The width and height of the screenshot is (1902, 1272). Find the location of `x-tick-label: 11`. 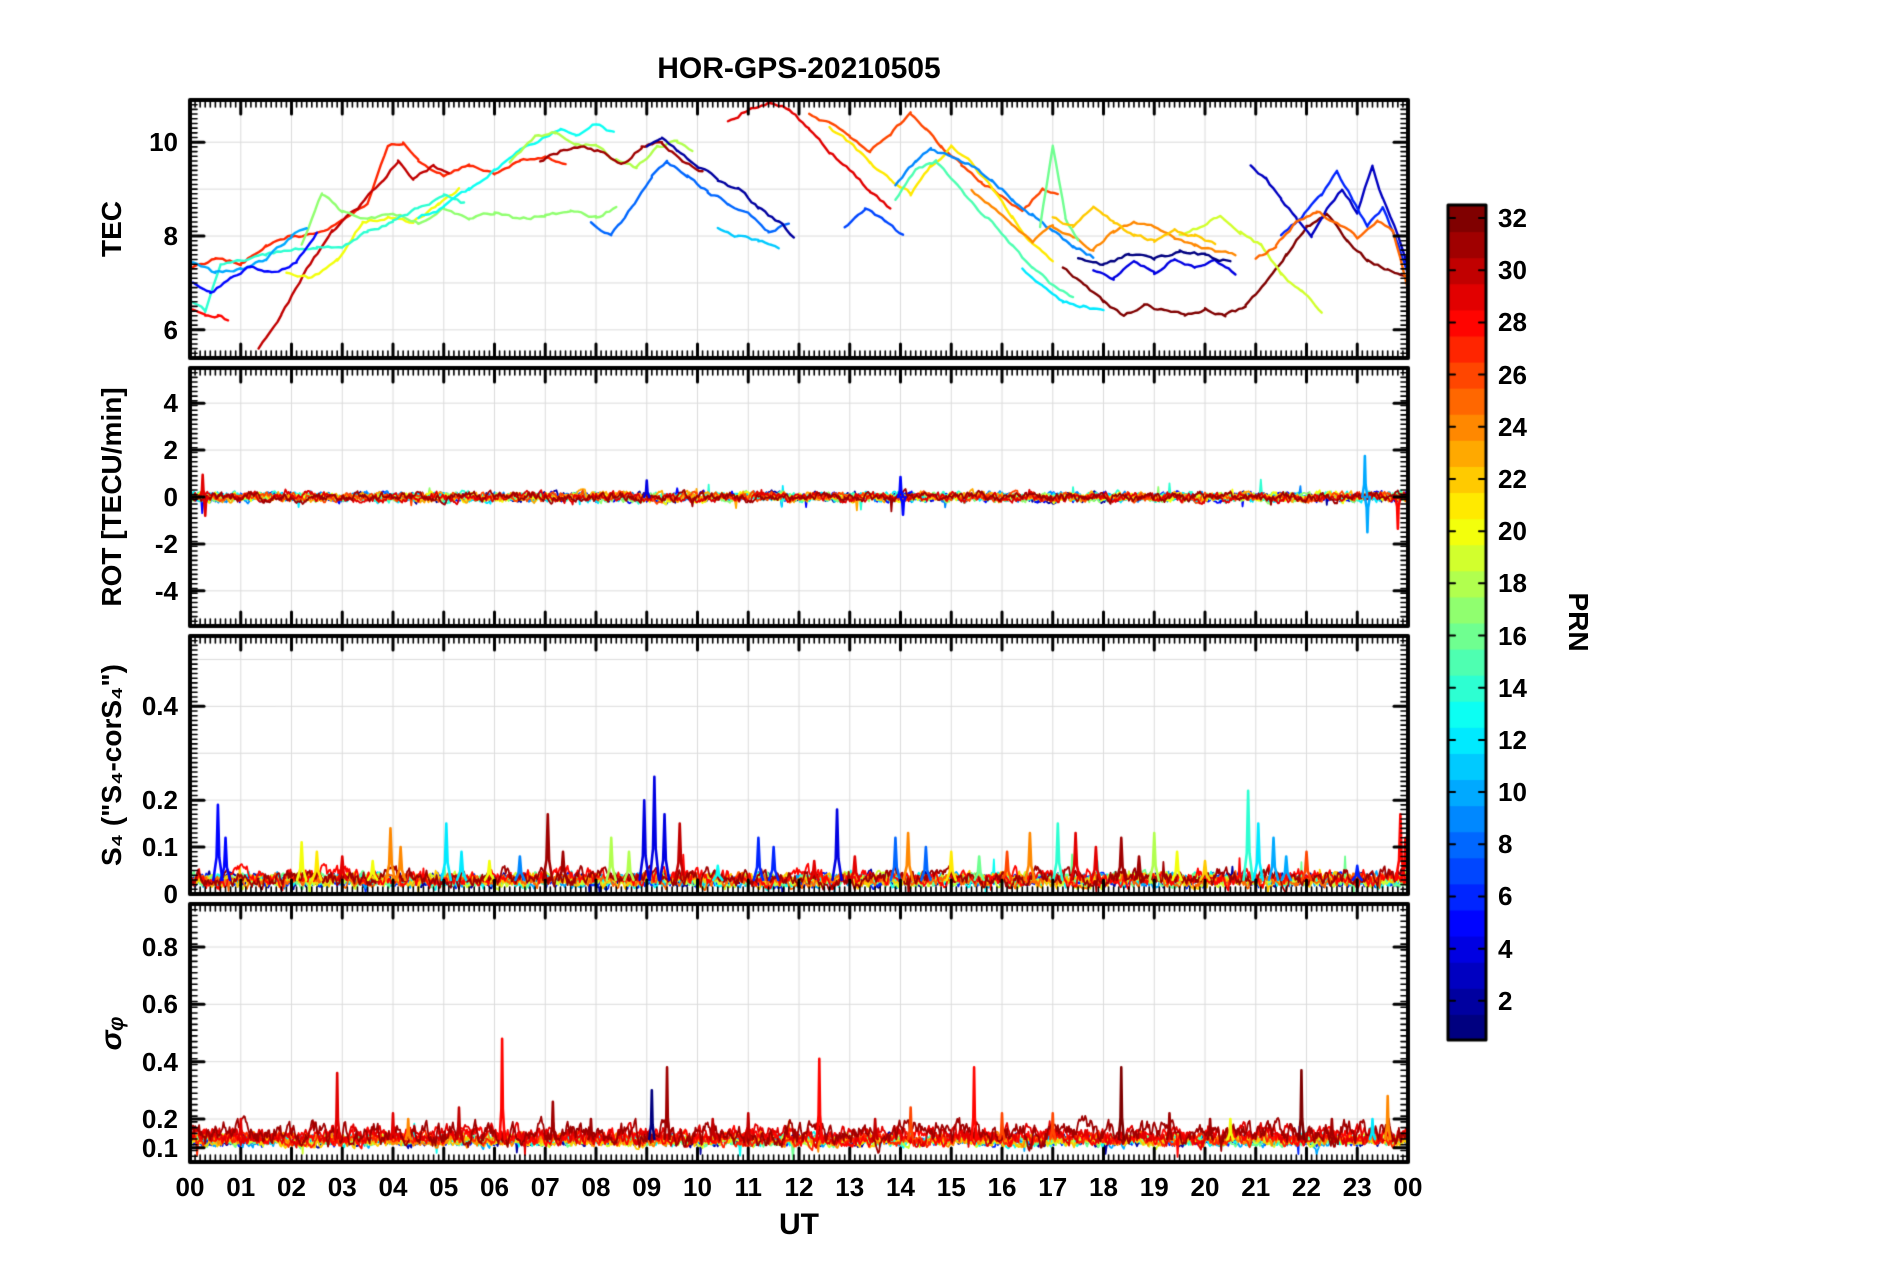

x-tick-label: 11 is located at coordinates (748, 1187).